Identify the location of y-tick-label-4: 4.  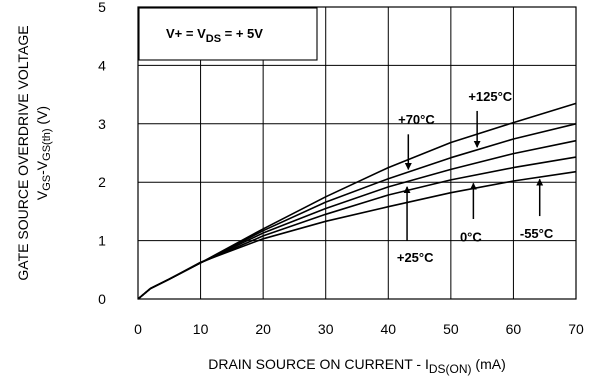
(102, 65).